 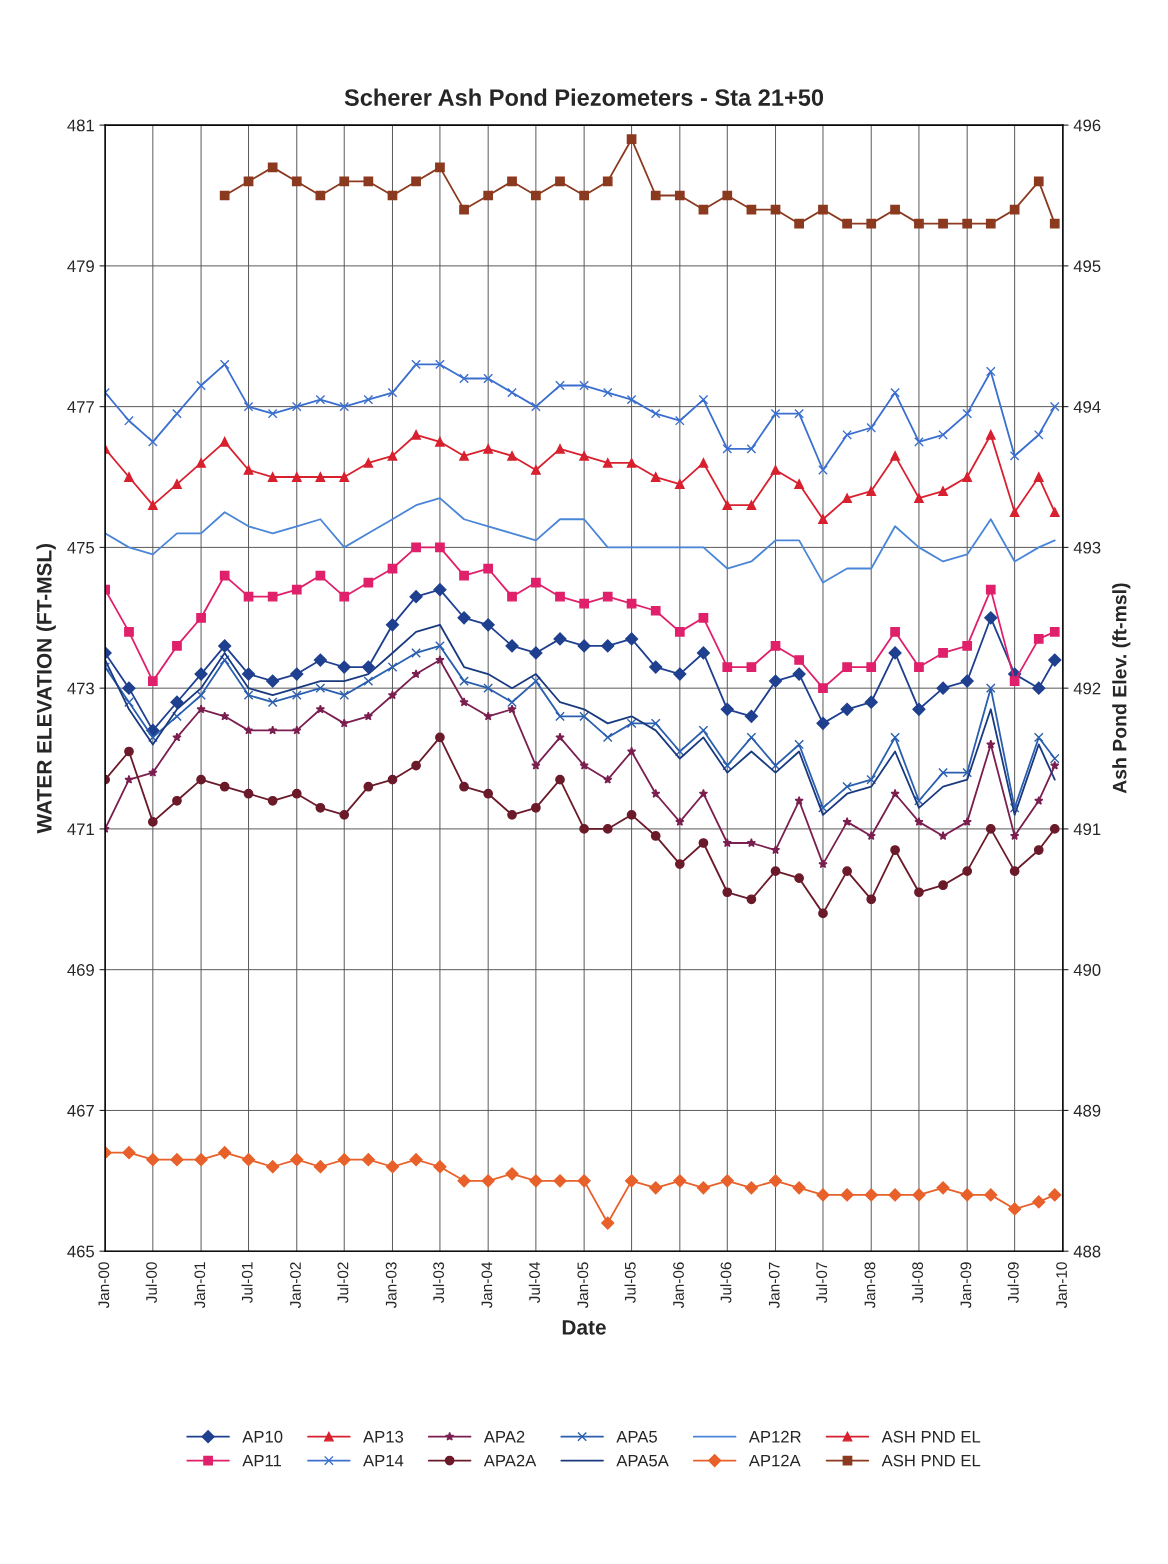 What do you see at coordinates (81, 547) in the screenshot?
I see `y-tick-label: 475` at bounding box center [81, 547].